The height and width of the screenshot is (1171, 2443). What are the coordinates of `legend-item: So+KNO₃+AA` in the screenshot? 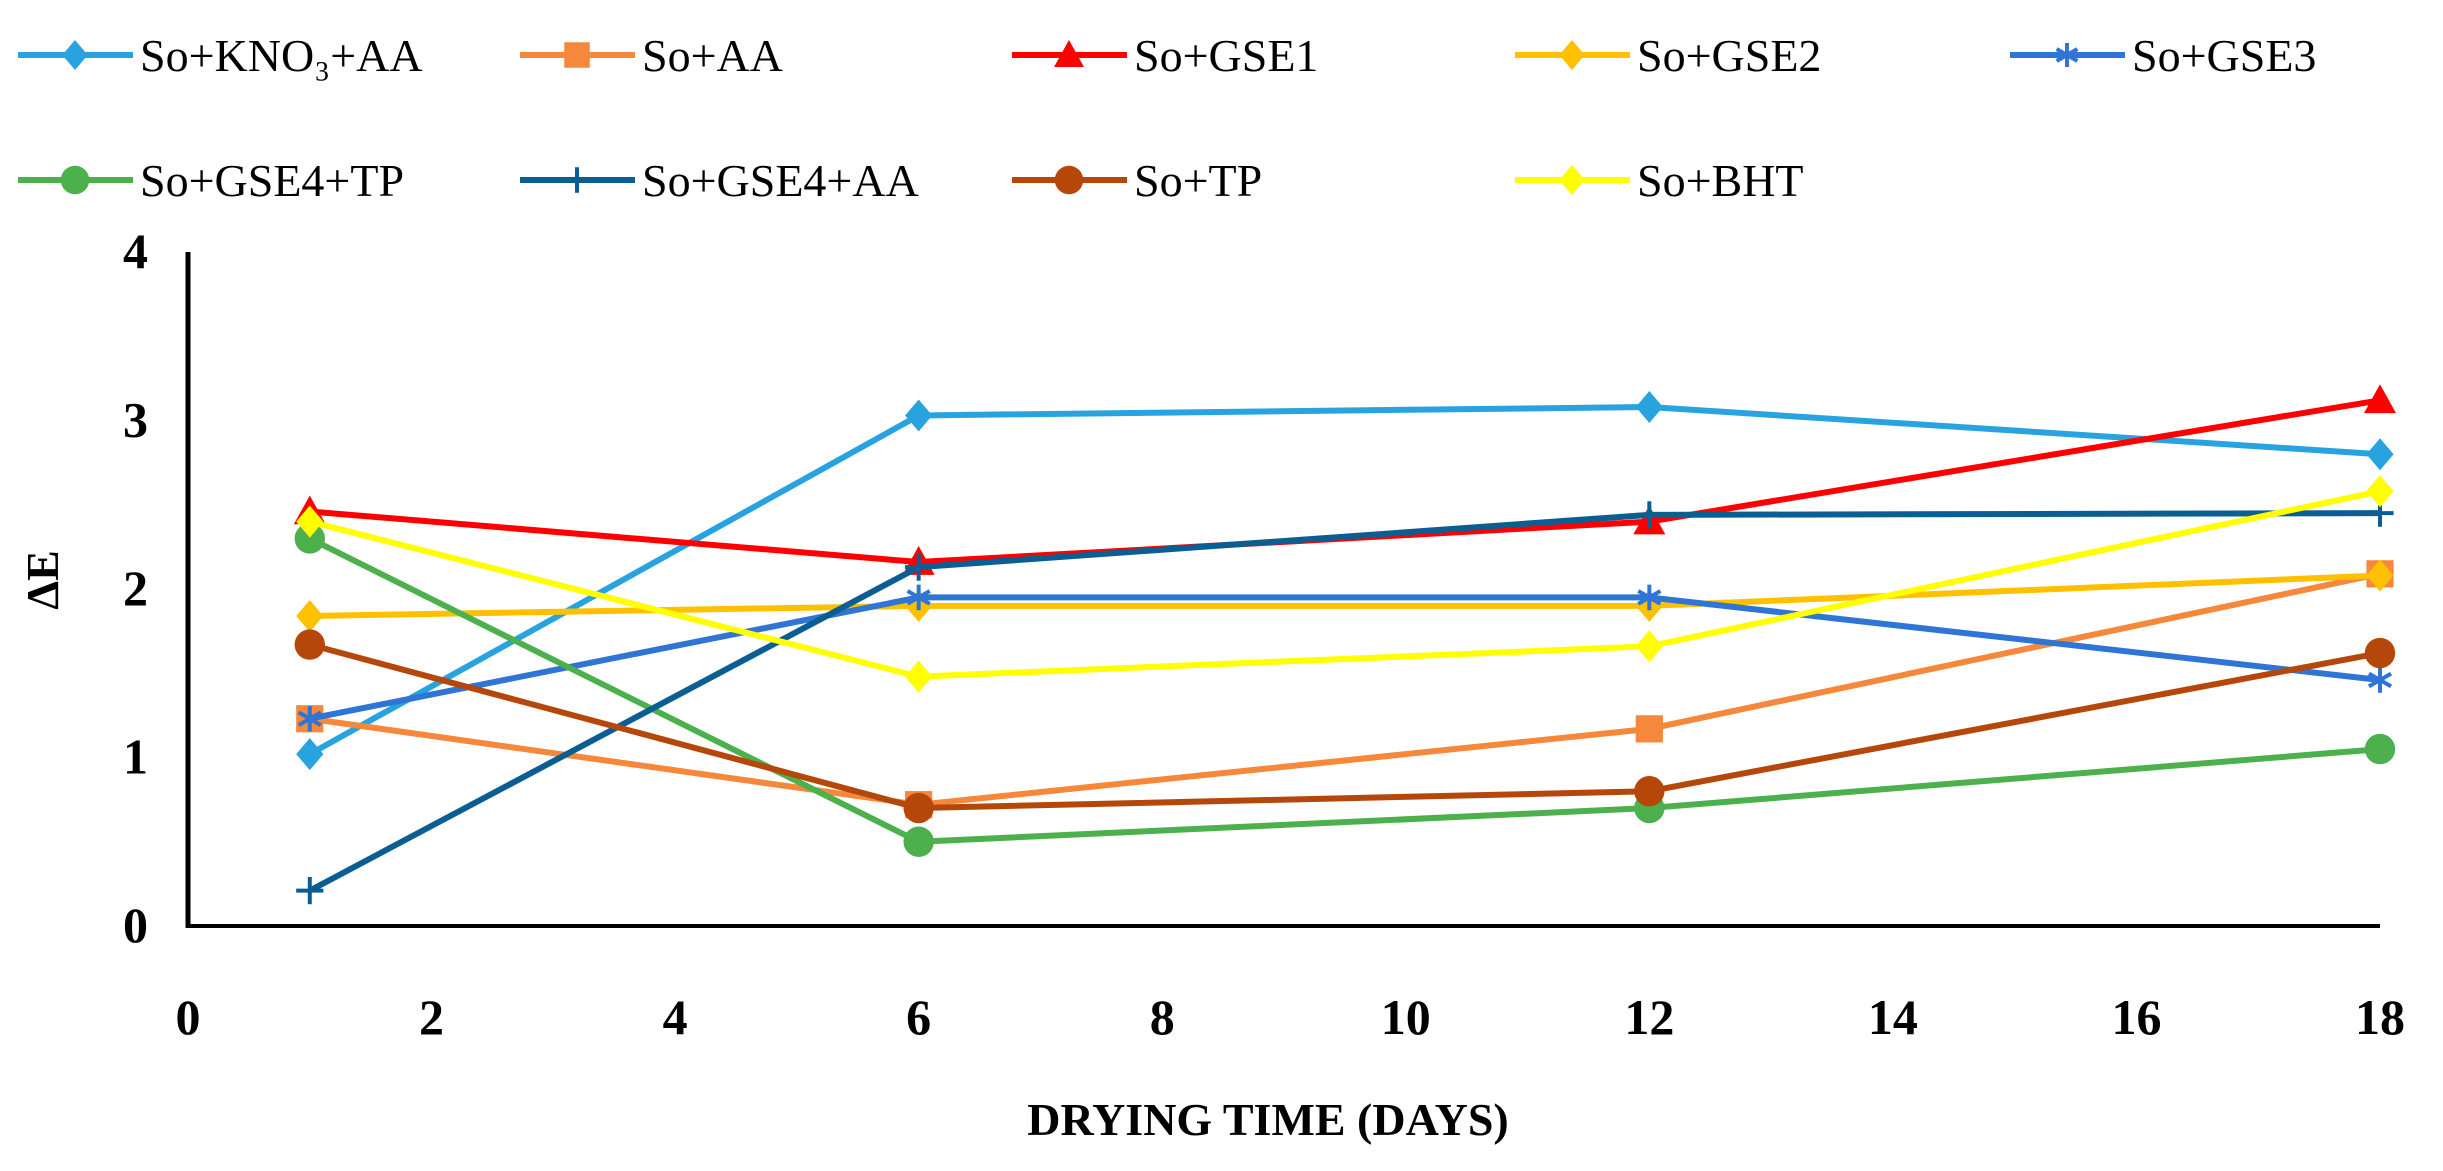 It's located at (220, 55).